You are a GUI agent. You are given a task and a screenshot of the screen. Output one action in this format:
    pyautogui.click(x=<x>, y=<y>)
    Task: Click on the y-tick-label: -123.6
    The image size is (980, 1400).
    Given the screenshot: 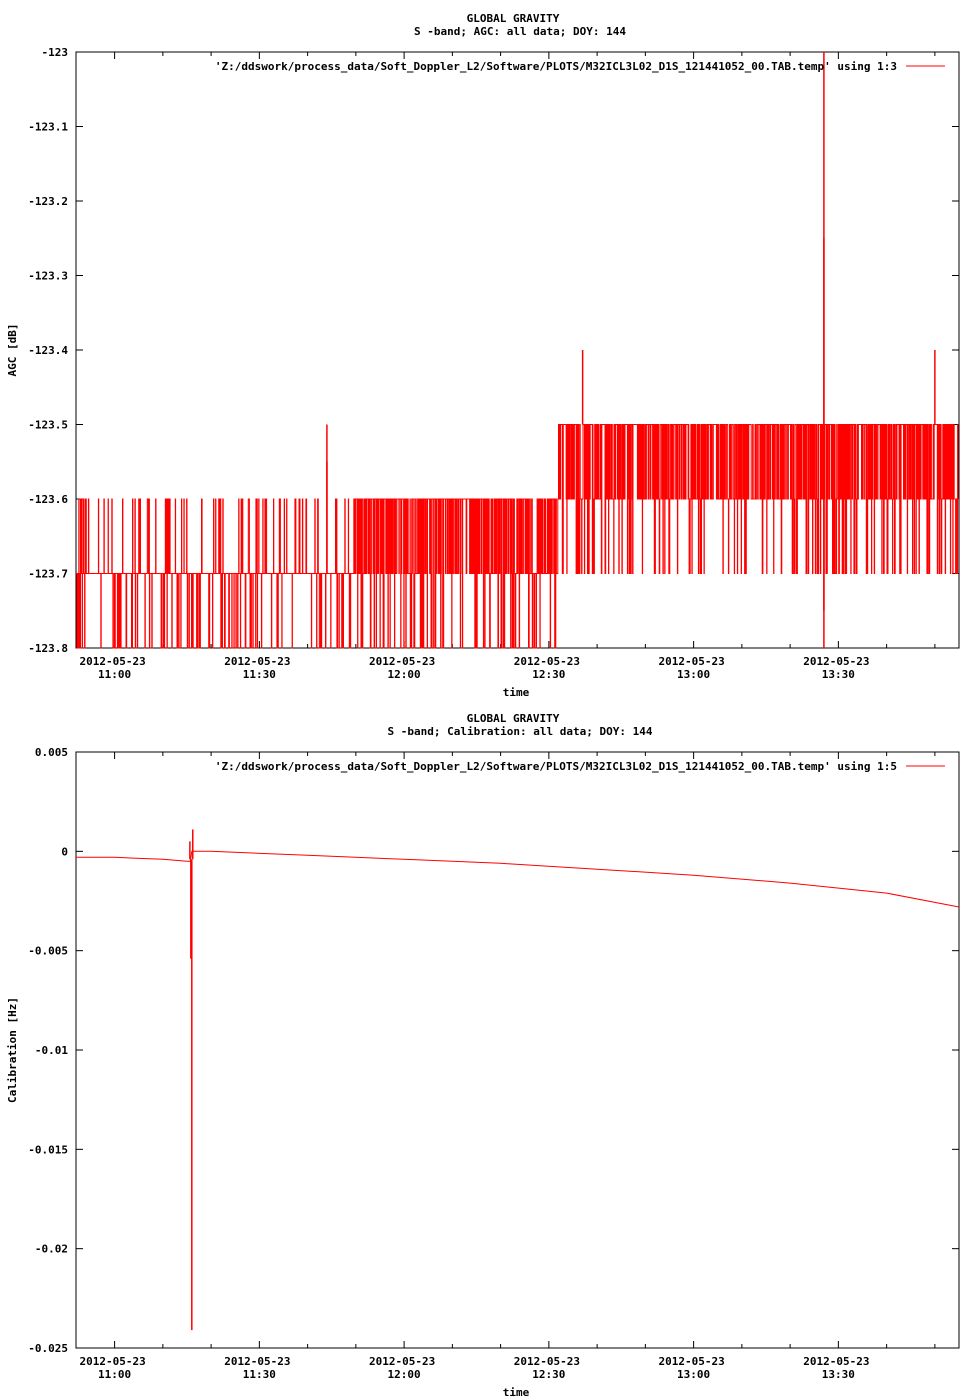 What is the action you would take?
    pyautogui.click(x=48, y=499)
    